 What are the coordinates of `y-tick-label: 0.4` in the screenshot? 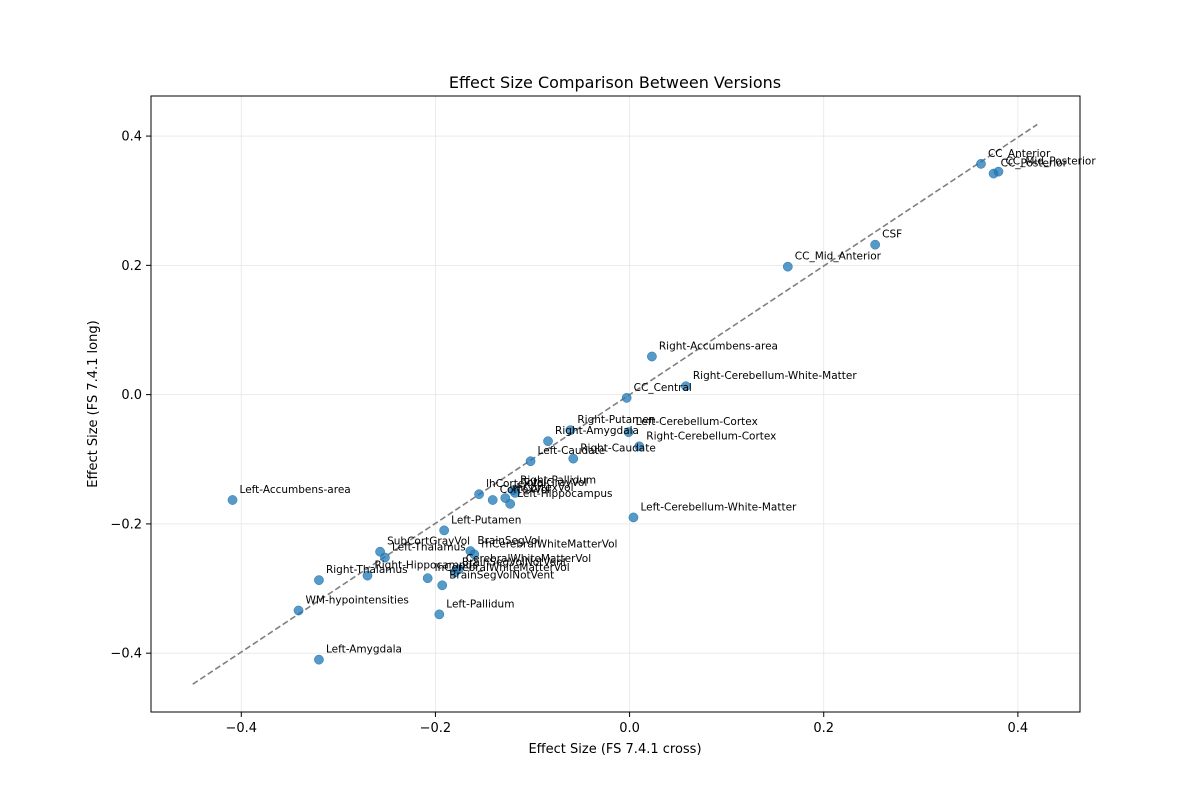 It's located at (131, 137).